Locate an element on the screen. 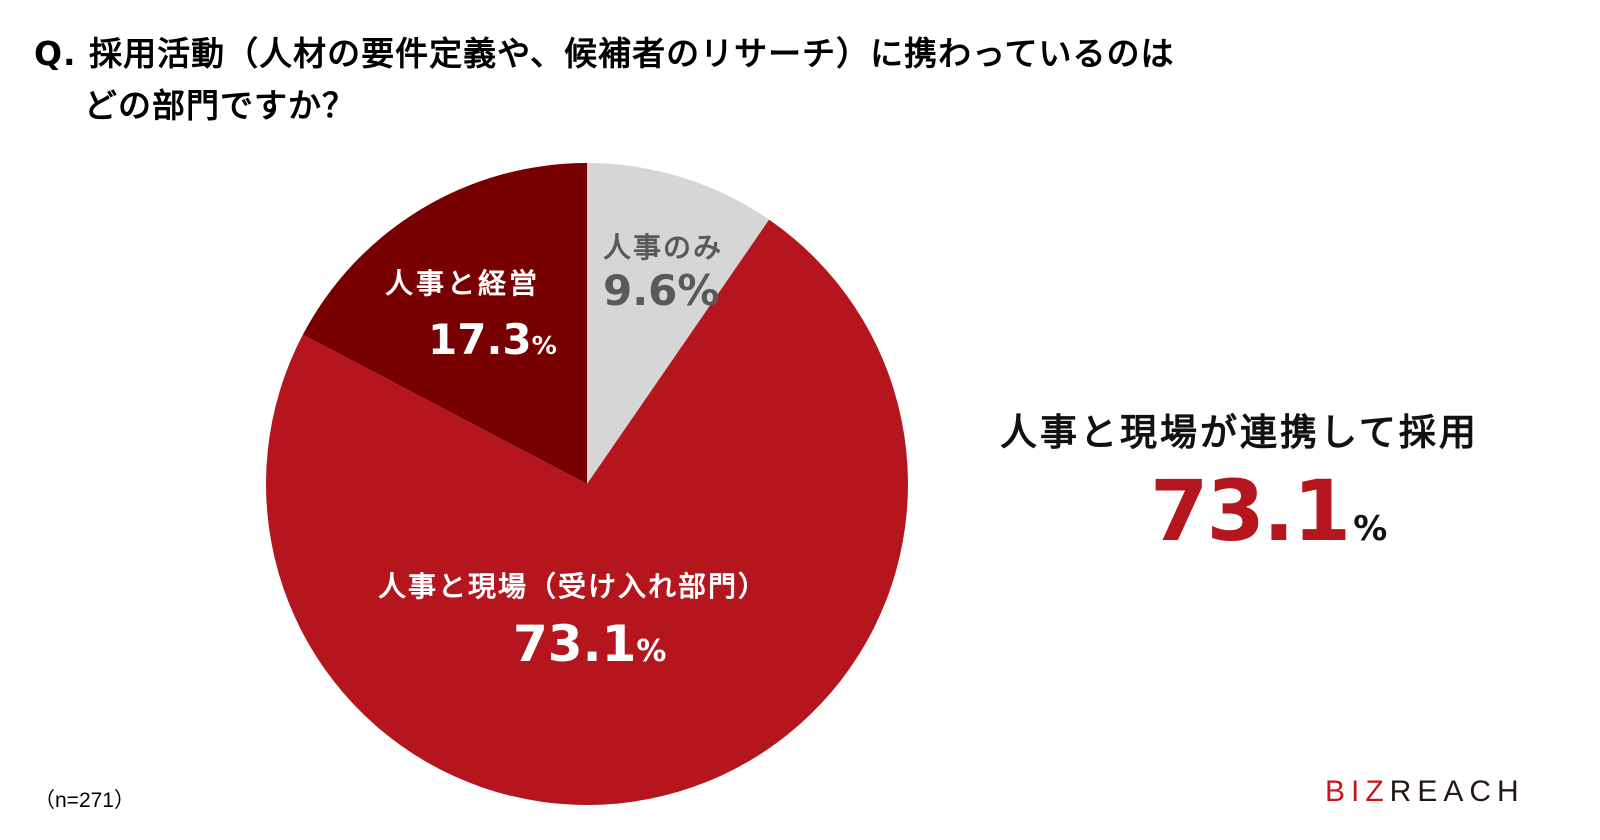  bizreach-logo: BIZREACH is located at coordinates (1425, 791).